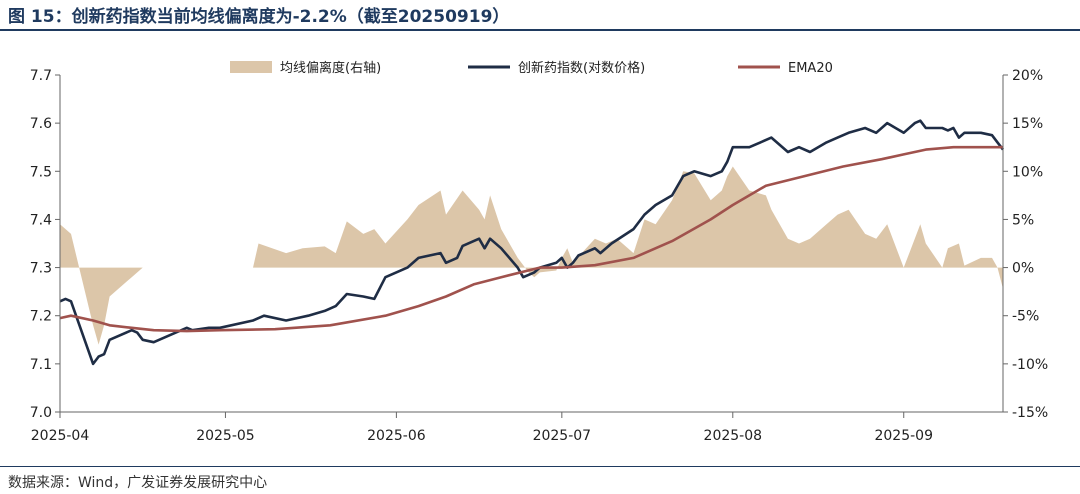 The width and height of the screenshot is (1080, 494). Describe the element at coordinates (1023, 269) in the screenshot. I see `right-tick-label: 0%` at that location.